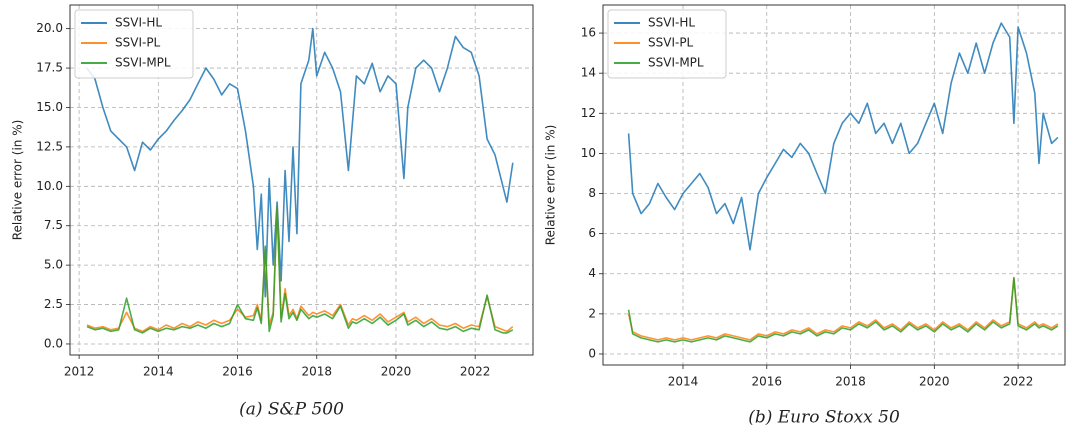 Image resolution: width=1073 pixels, height=432 pixels. What do you see at coordinates (588, 33) in the screenshot?
I see `y-tick-label: 16` at bounding box center [588, 33].